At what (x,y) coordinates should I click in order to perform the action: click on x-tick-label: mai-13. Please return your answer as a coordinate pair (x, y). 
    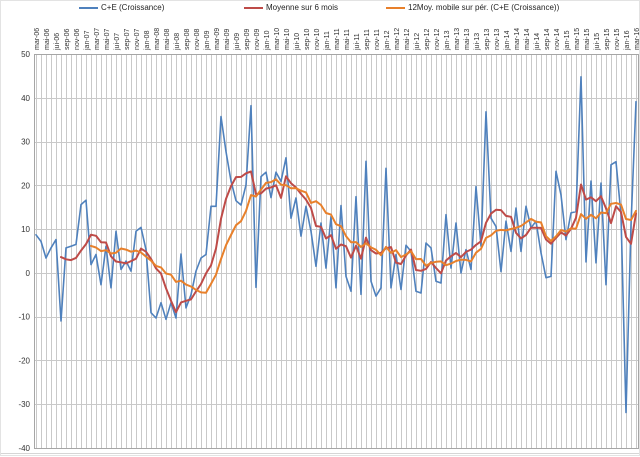
    Looking at the image, I should click on (467, 39).